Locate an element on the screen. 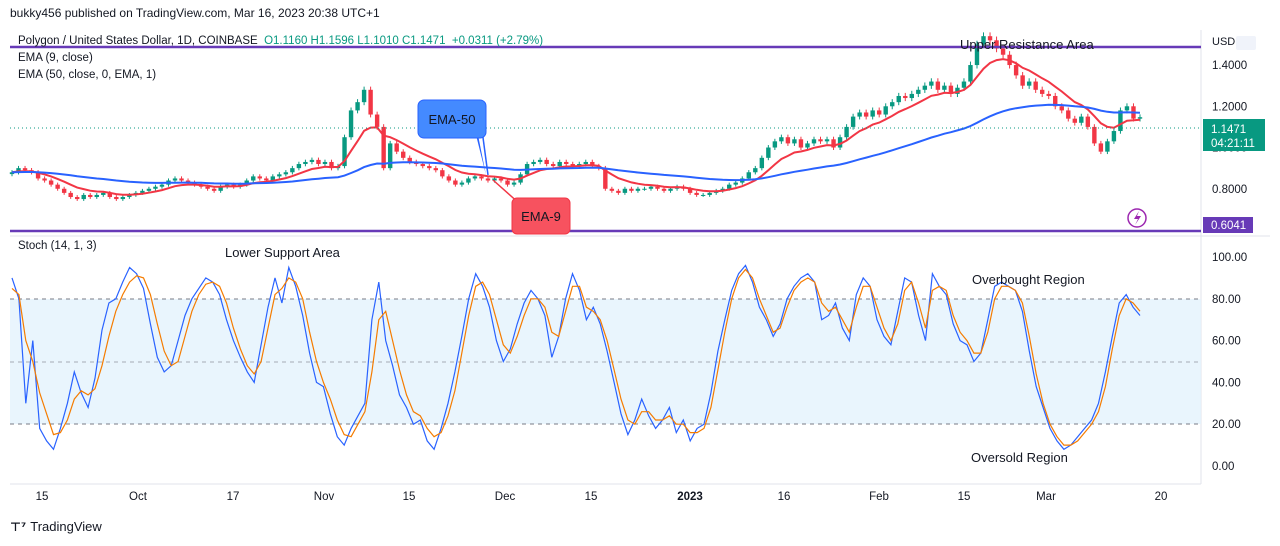  ema50-callout-text: EMA-50 is located at coordinates (452, 119).